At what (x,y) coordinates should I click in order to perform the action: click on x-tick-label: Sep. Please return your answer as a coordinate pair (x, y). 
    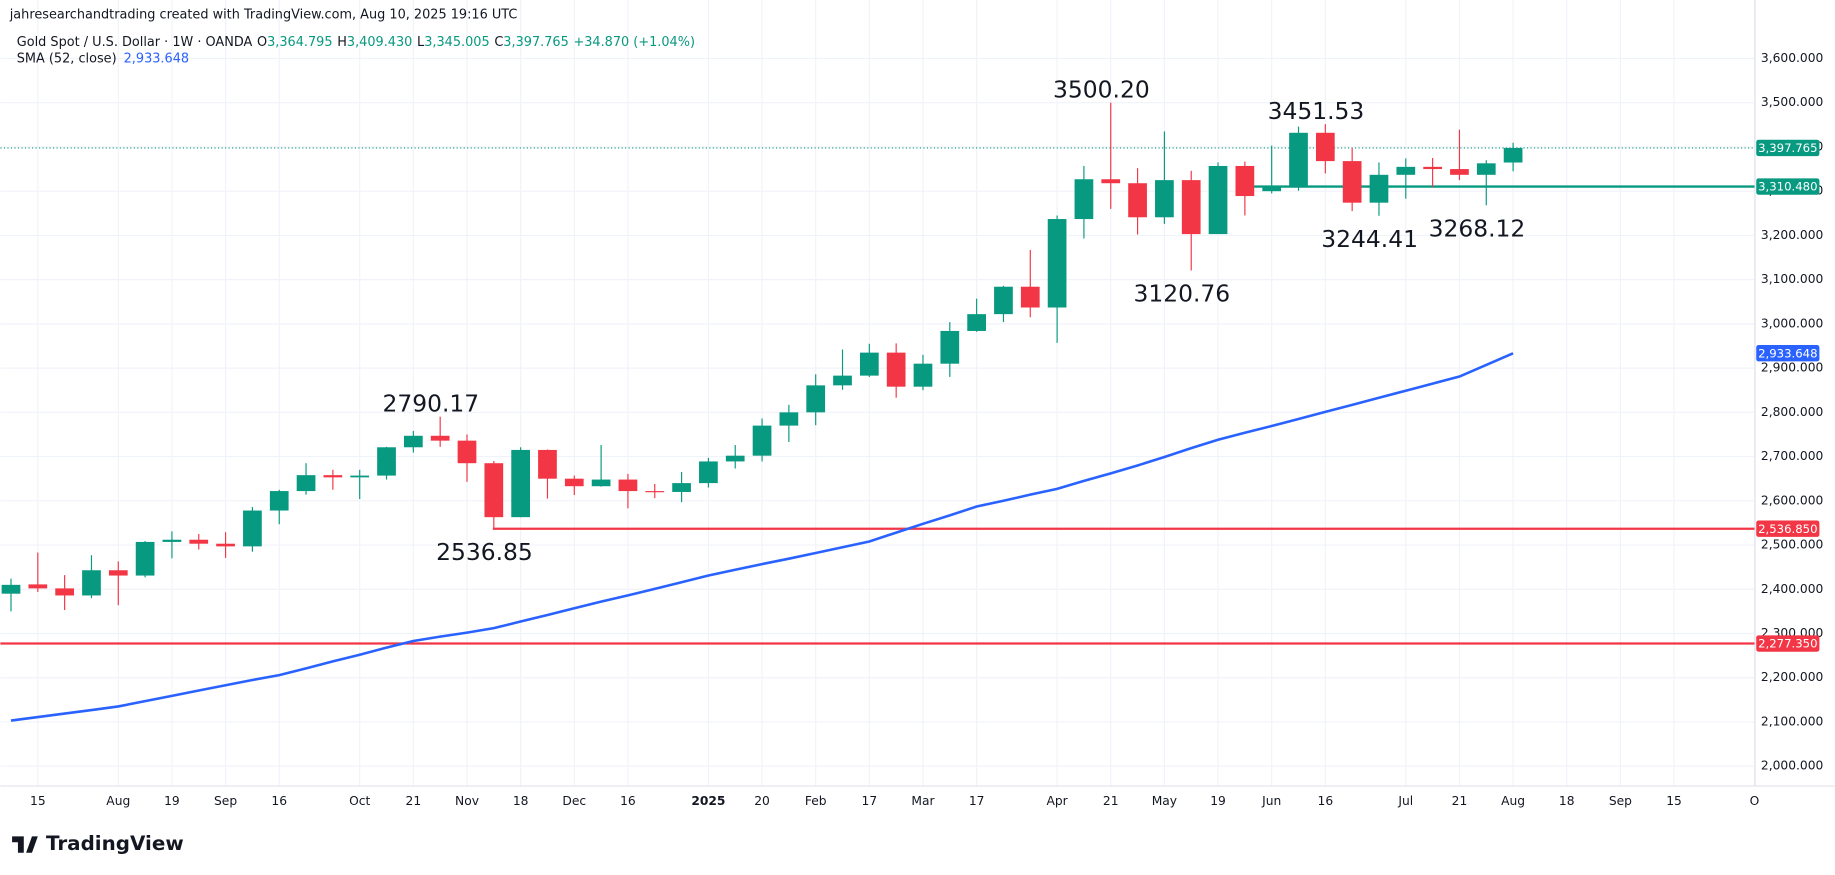
    Looking at the image, I should click on (1620, 801).